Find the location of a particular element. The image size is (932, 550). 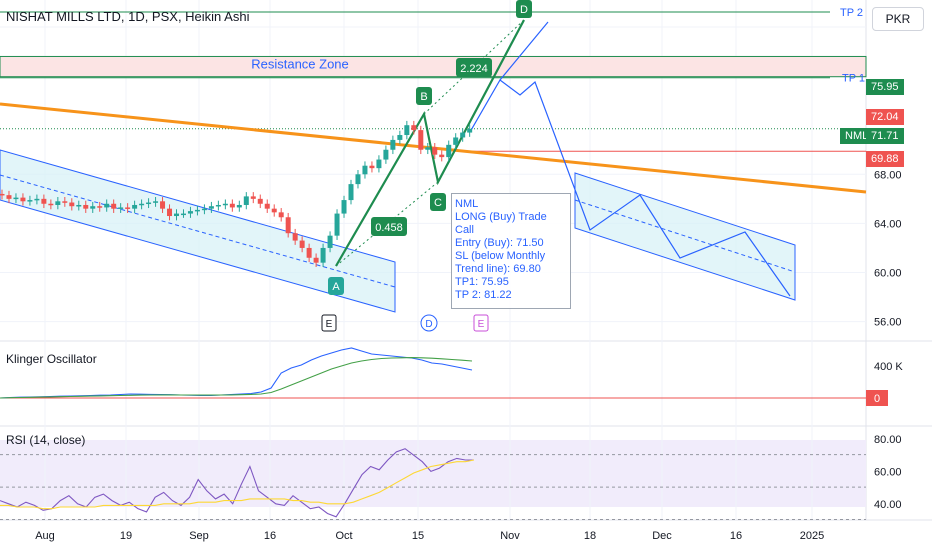

last-price-tag: 71.71 is located at coordinates (885, 136).